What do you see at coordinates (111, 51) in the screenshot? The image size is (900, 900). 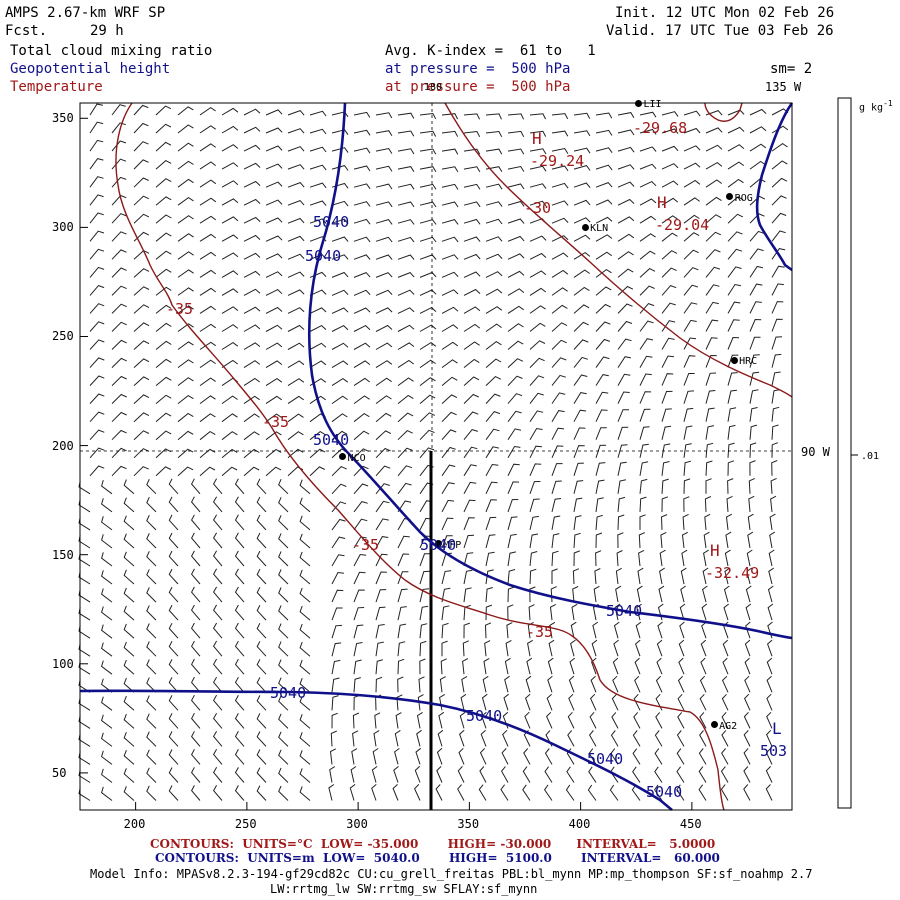 I see `field-cloud-label: Total cloud mixing ratio` at bounding box center [111, 51].